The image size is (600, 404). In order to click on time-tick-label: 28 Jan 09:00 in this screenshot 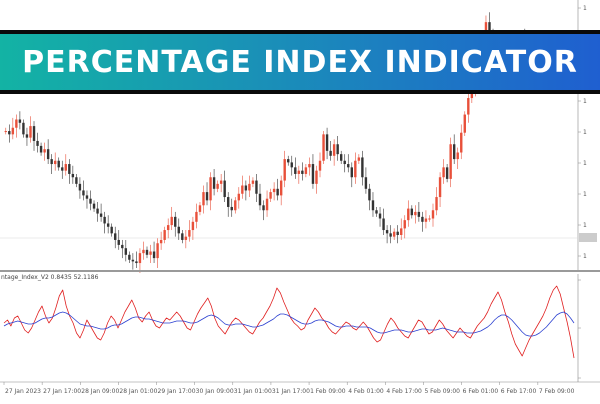, I will do `click(100, 391)`.